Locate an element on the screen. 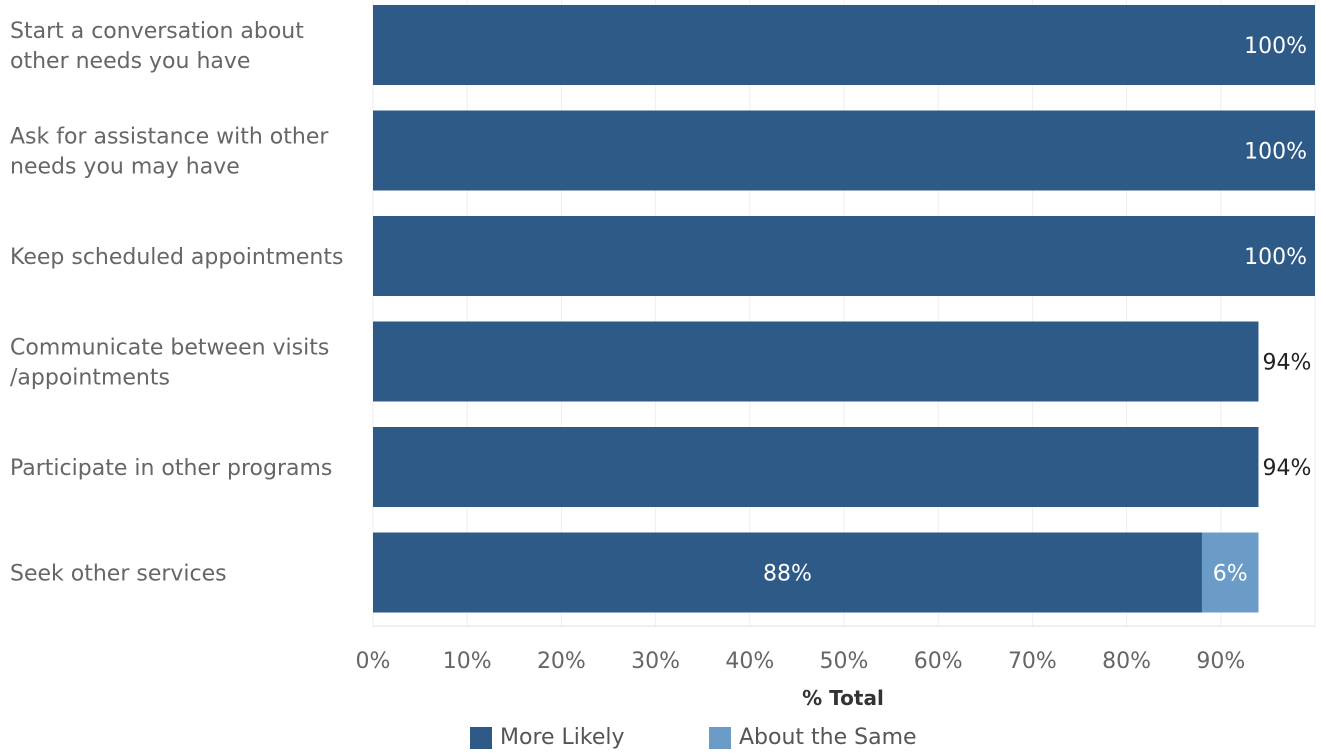 This screenshot has height=755, width=1321. data-label: 88% is located at coordinates (787, 574).